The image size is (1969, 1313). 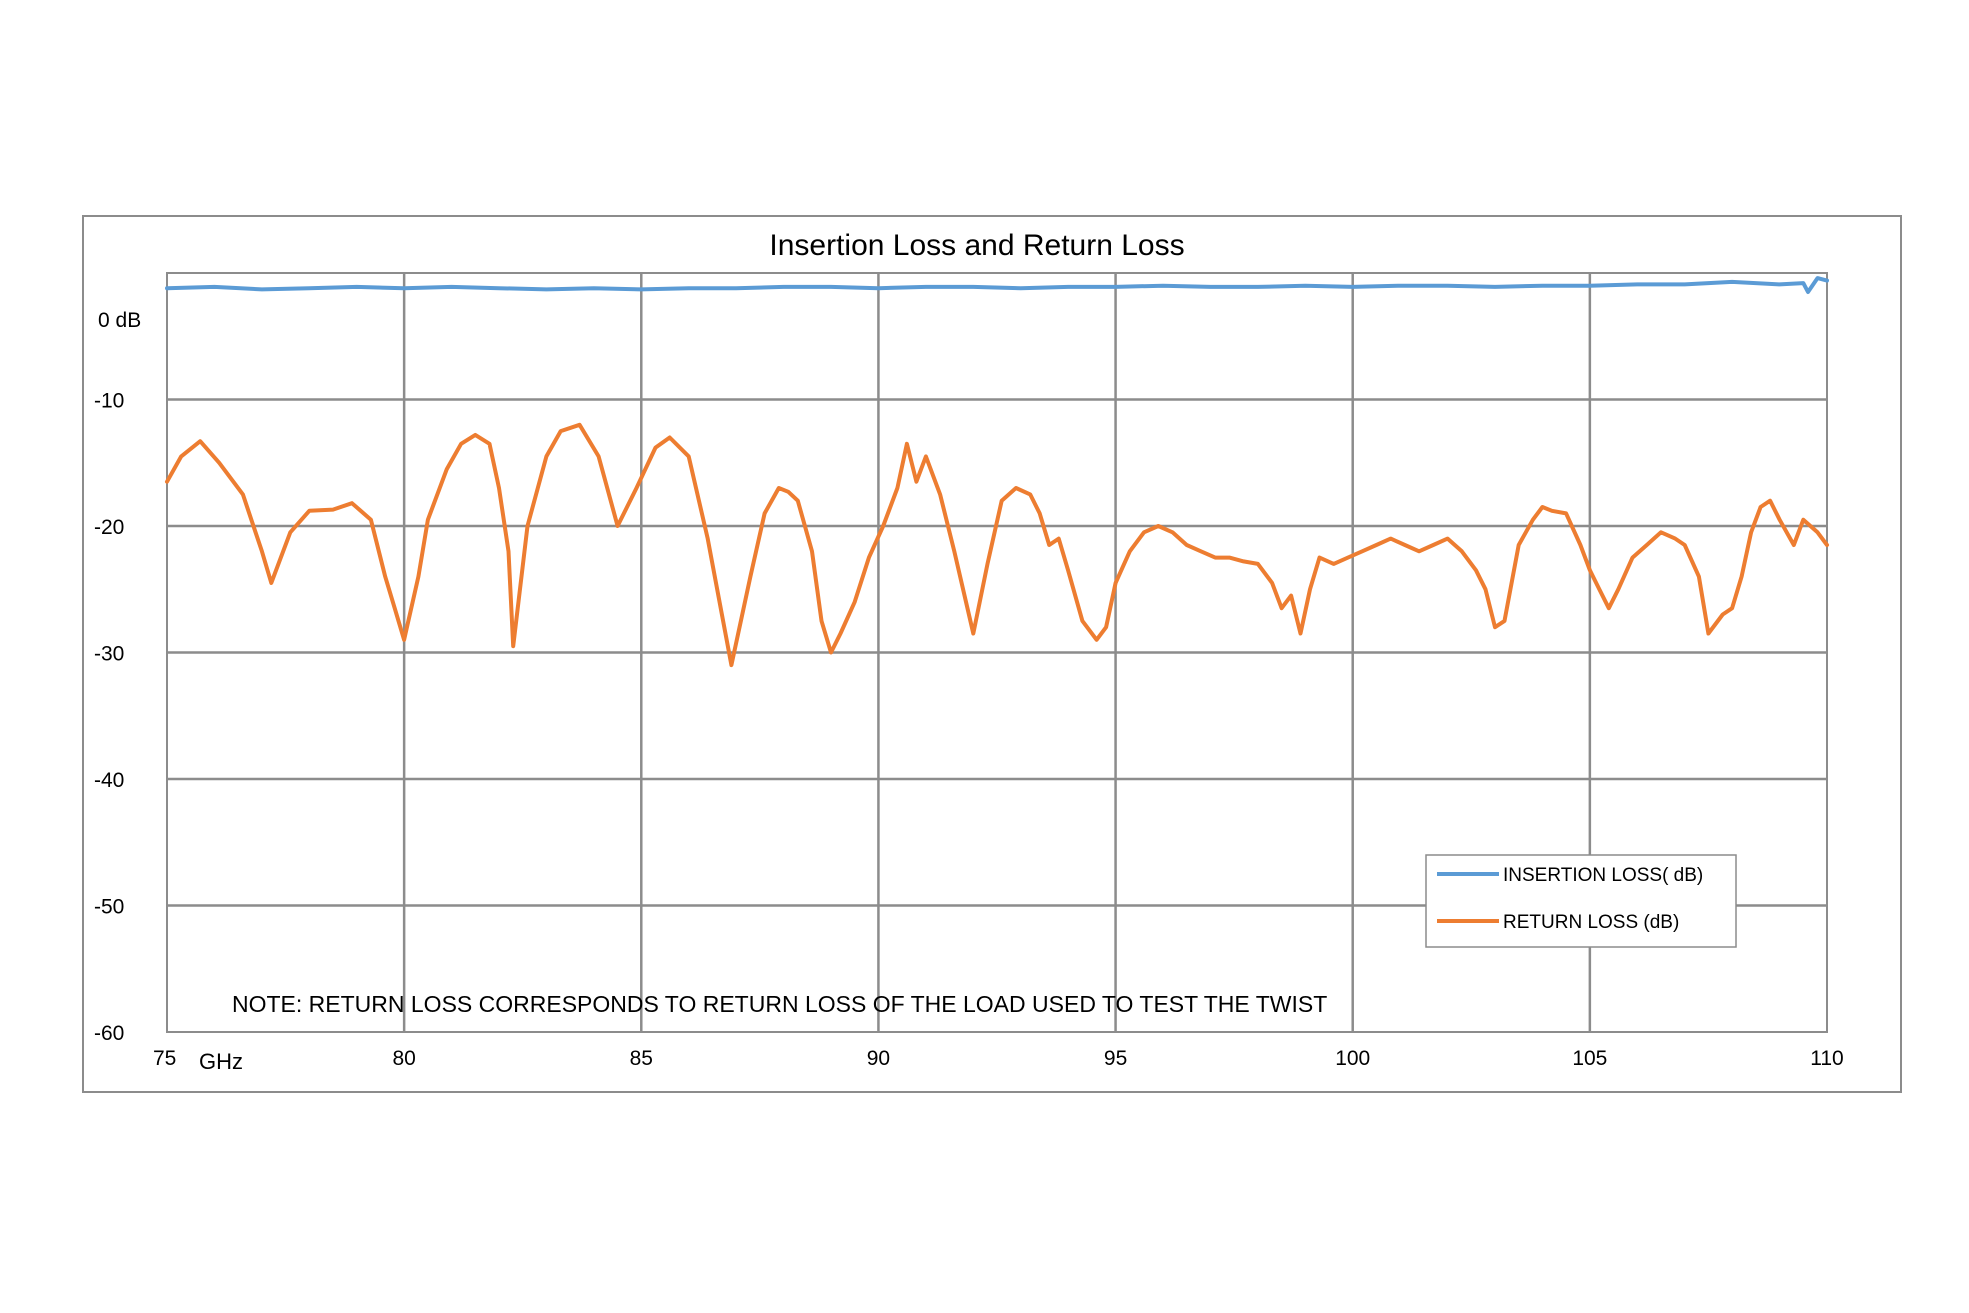 I want to click on x-tick-label: 105, so click(x=1589, y=1058).